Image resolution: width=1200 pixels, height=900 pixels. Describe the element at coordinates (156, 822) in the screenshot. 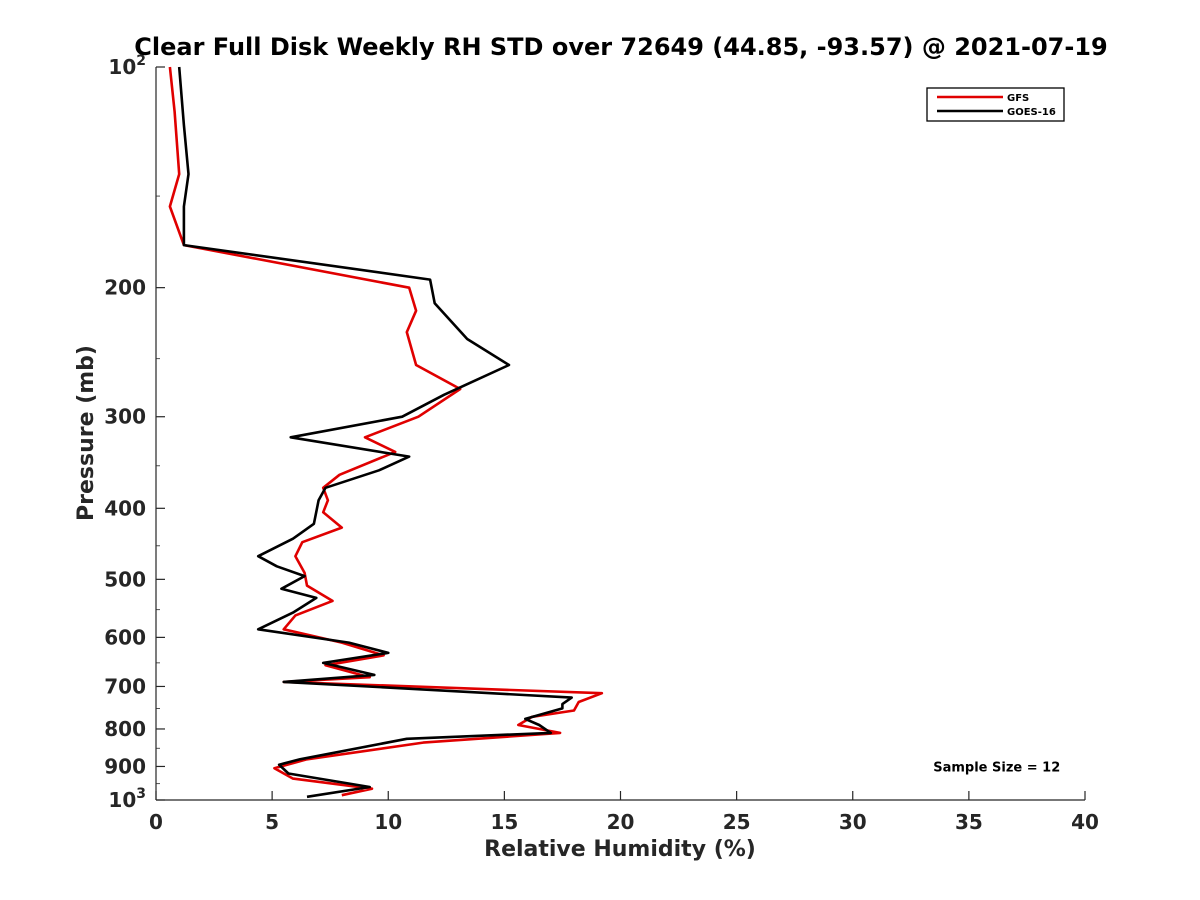

I see `x-tick-label: 0` at that location.